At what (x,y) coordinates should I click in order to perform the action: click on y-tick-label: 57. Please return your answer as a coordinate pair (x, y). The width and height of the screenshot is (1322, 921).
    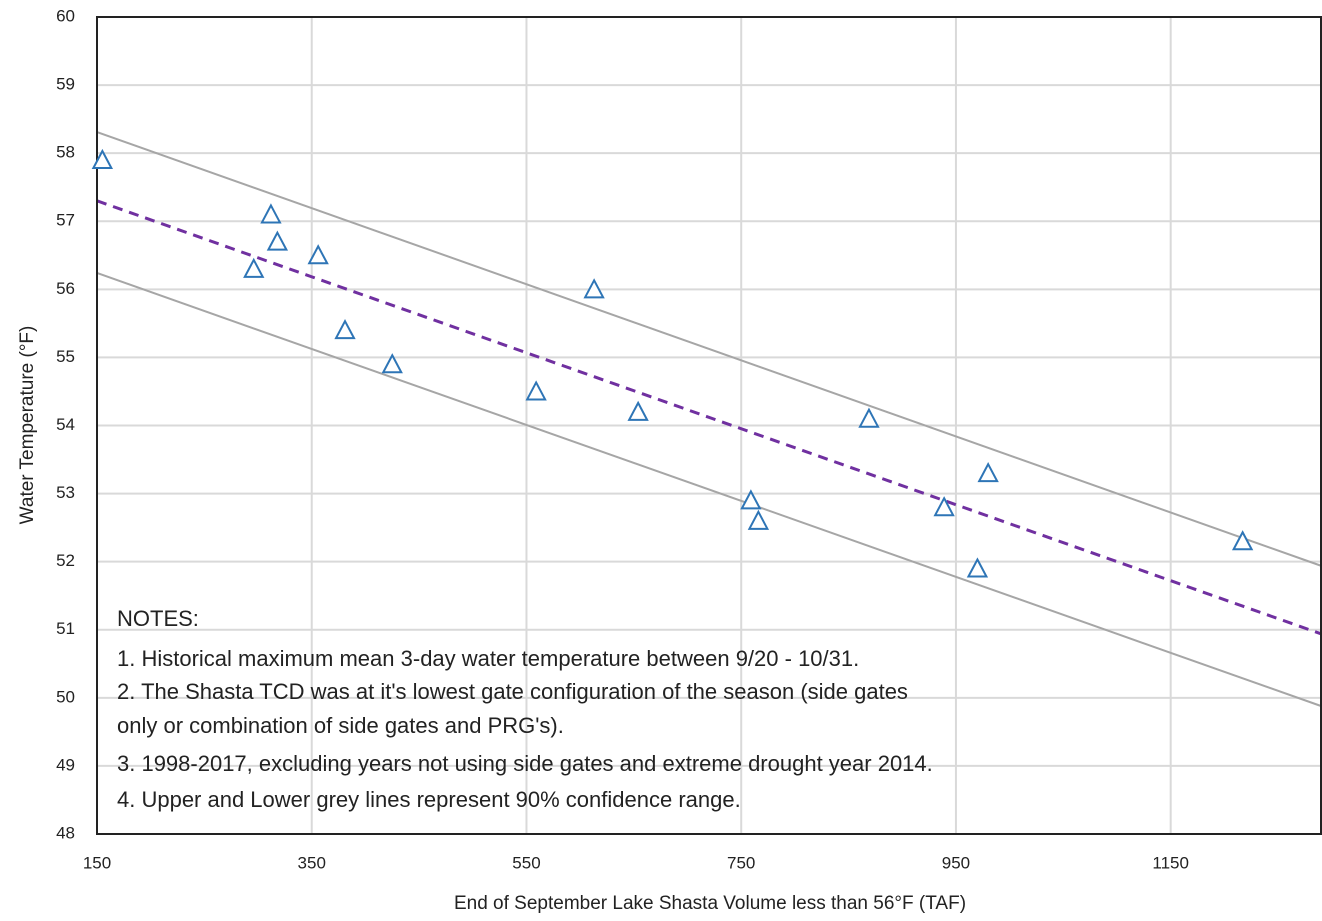
    Looking at the image, I should click on (65, 220).